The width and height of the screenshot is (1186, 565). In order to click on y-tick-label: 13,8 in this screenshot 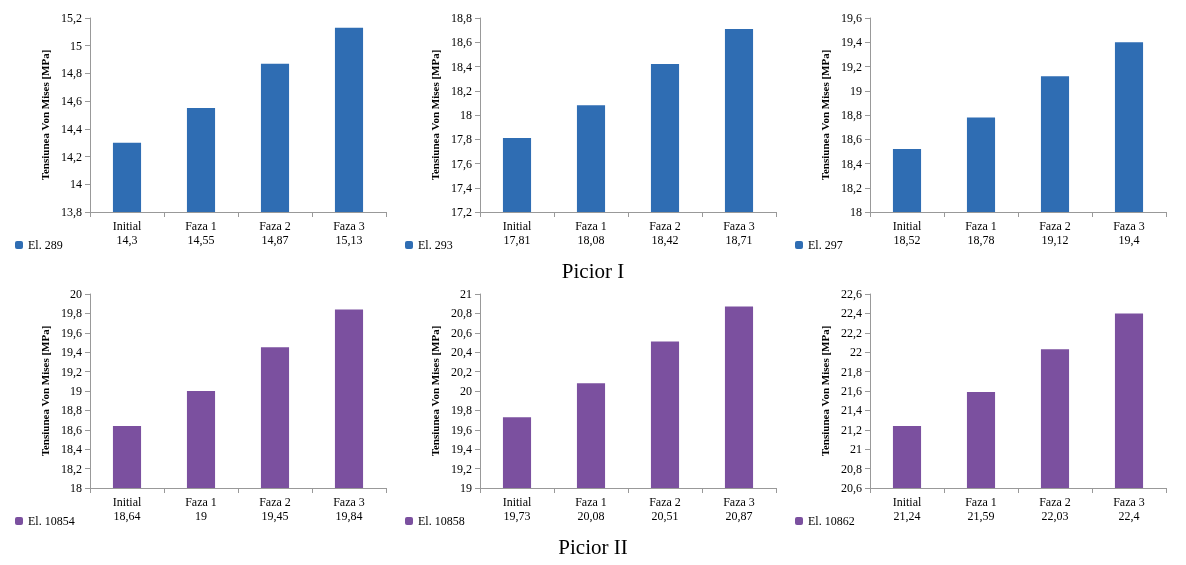, I will do `click(71, 212)`.